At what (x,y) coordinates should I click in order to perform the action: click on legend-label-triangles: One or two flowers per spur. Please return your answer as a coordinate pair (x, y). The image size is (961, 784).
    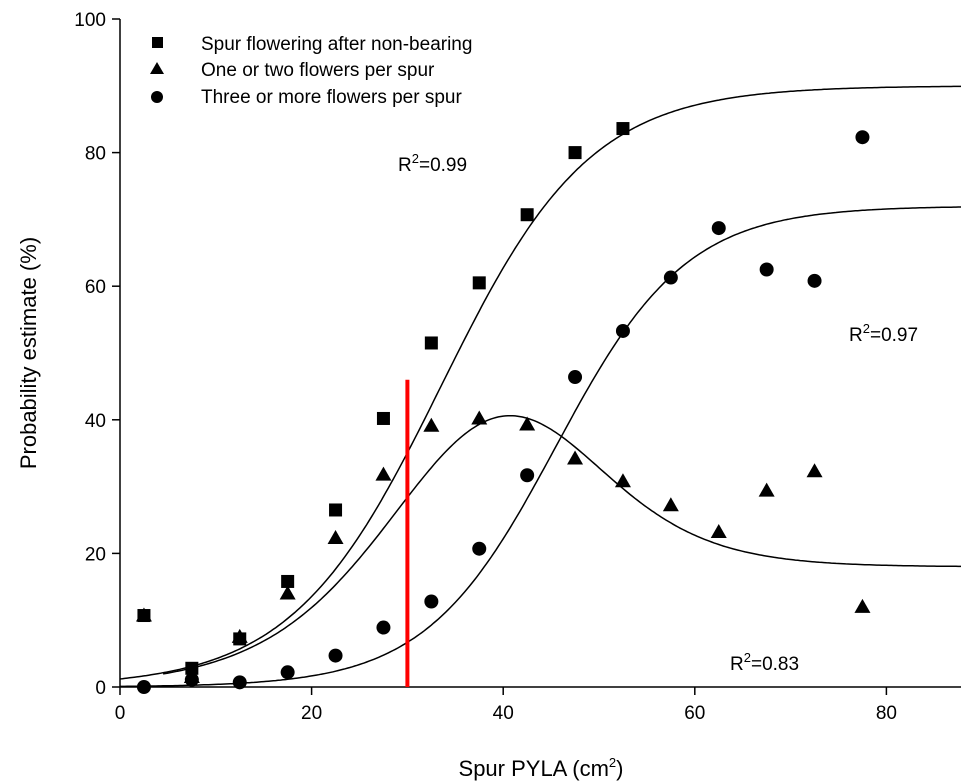
    Looking at the image, I should click on (318, 70).